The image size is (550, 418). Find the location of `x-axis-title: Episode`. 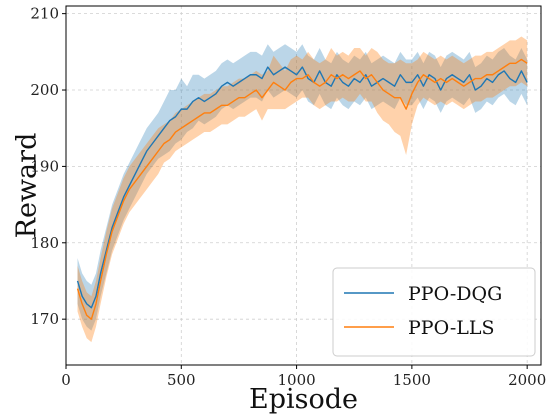

x-axis-title: Episode is located at coordinates (303, 399).